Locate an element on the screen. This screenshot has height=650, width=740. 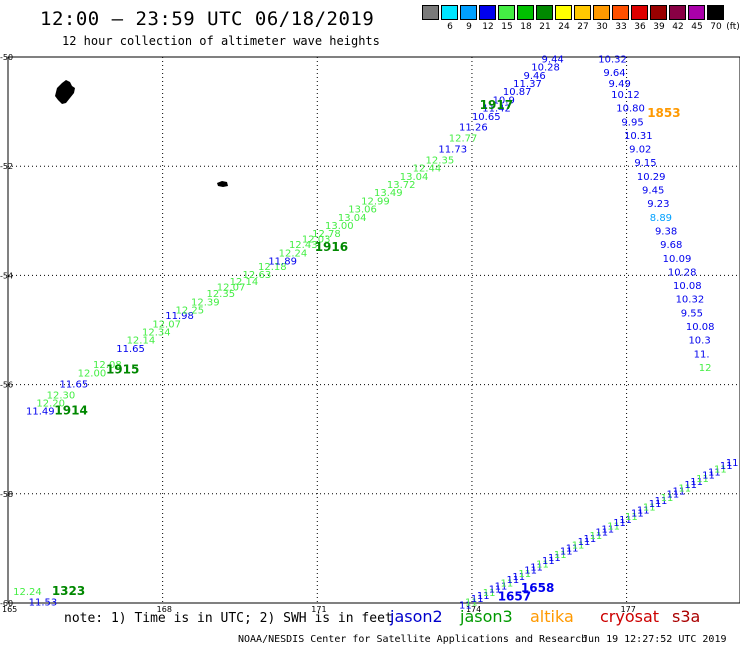
wave-height-label: 10.87 is located at coordinates (517, 92).